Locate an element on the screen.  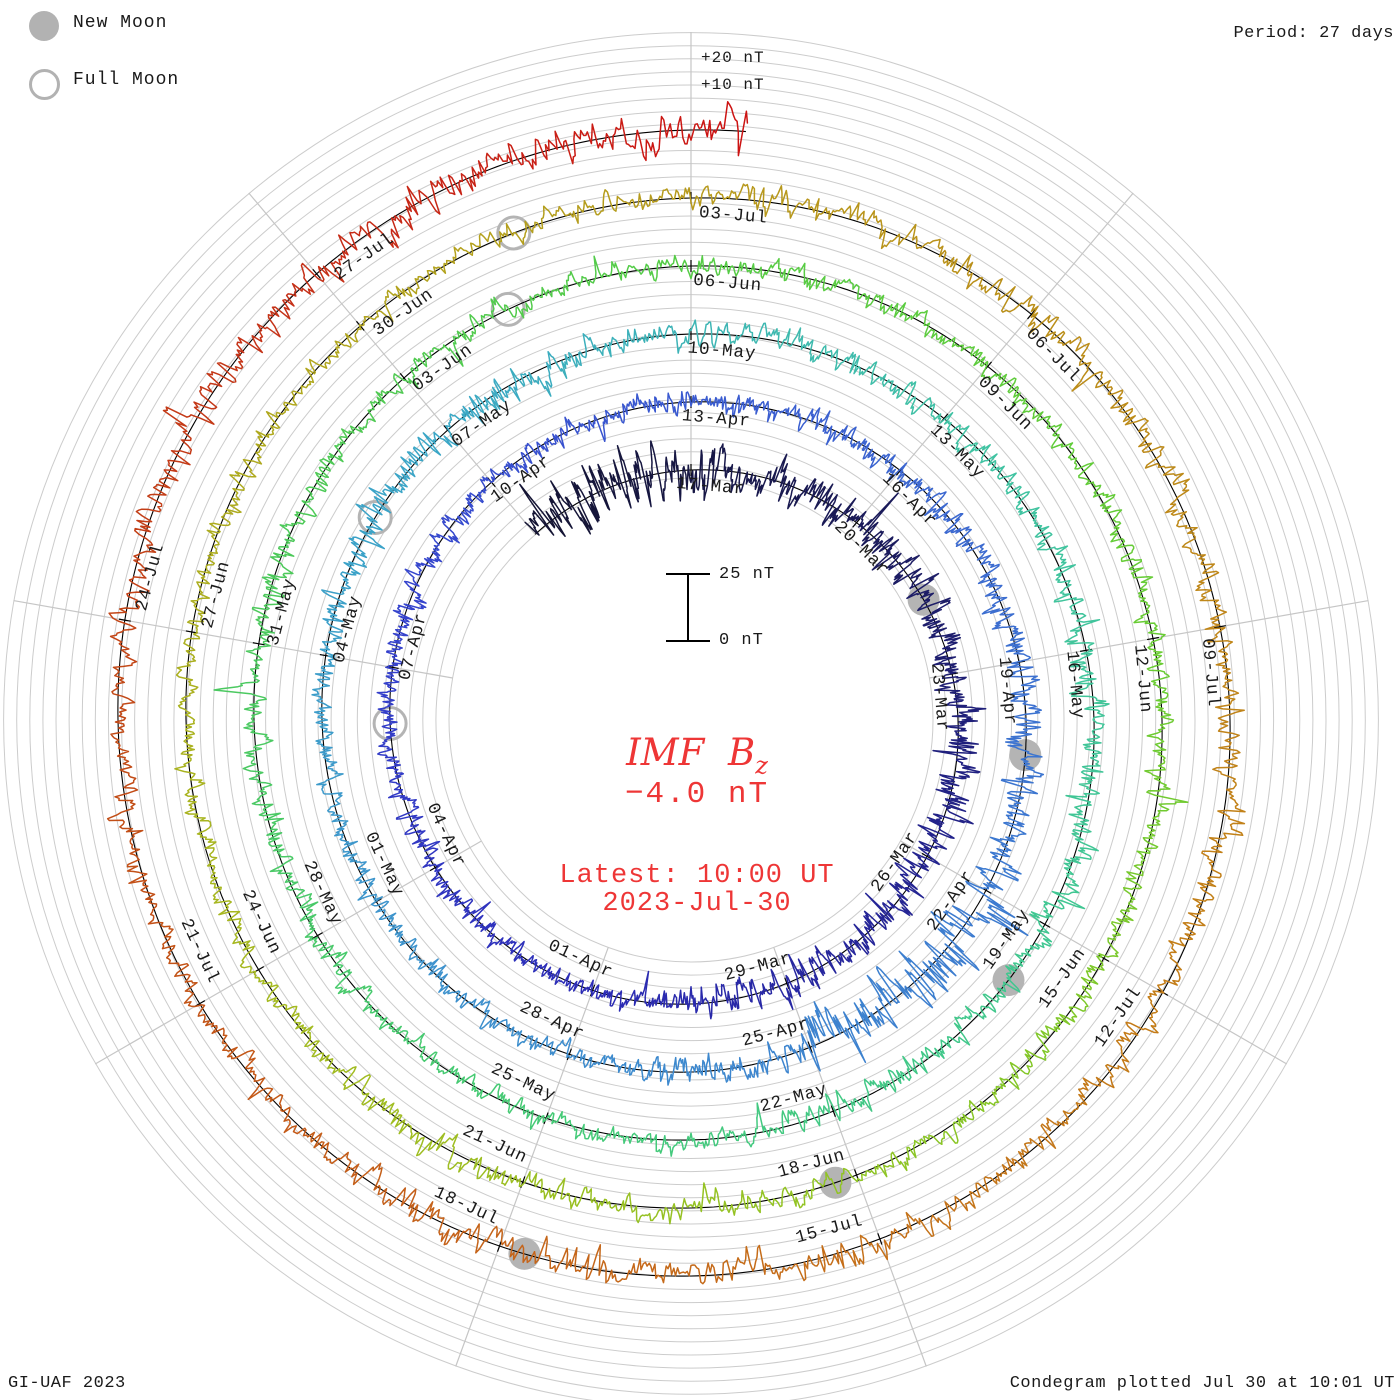
date-label: 09-Jul is located at coordinates (1210, 672).